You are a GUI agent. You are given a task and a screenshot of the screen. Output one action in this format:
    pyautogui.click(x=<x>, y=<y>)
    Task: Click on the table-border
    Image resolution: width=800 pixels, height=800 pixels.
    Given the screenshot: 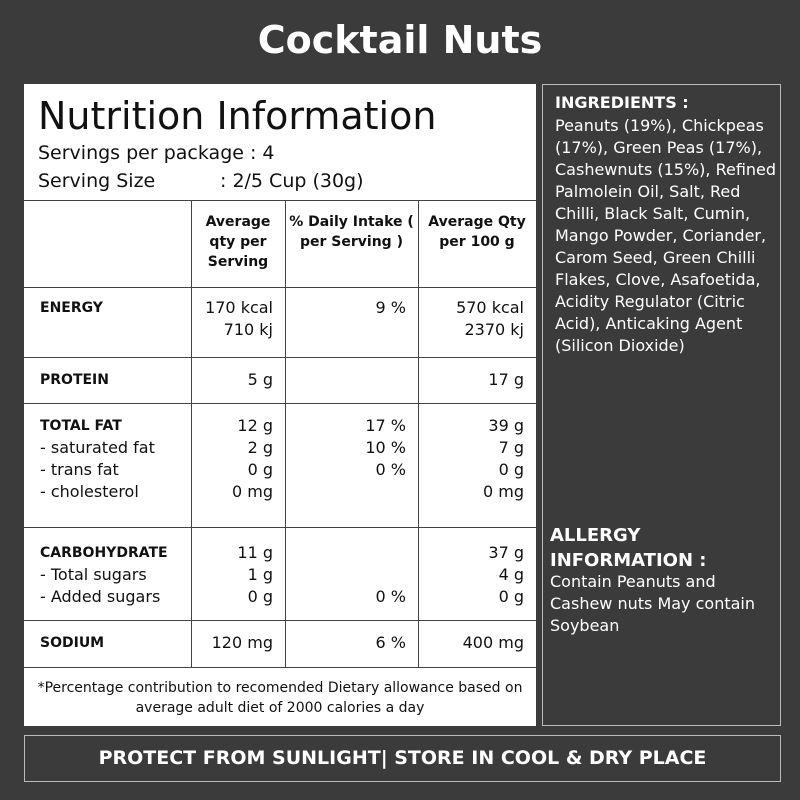 What is the action you would take?
    pyautogui.click(x=280, y=200)
    